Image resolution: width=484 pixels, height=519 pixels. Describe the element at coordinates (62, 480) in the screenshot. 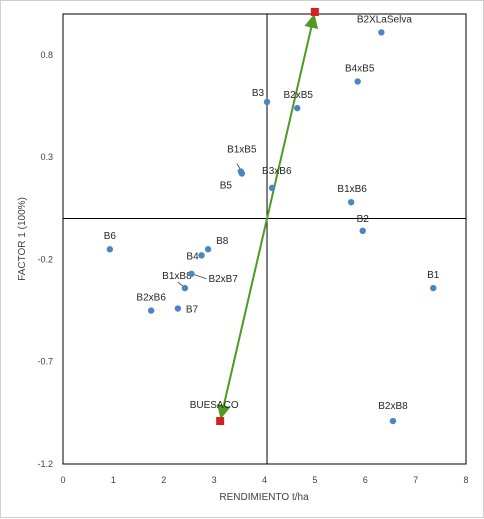

I see `x-tick-label: 0` at that location.